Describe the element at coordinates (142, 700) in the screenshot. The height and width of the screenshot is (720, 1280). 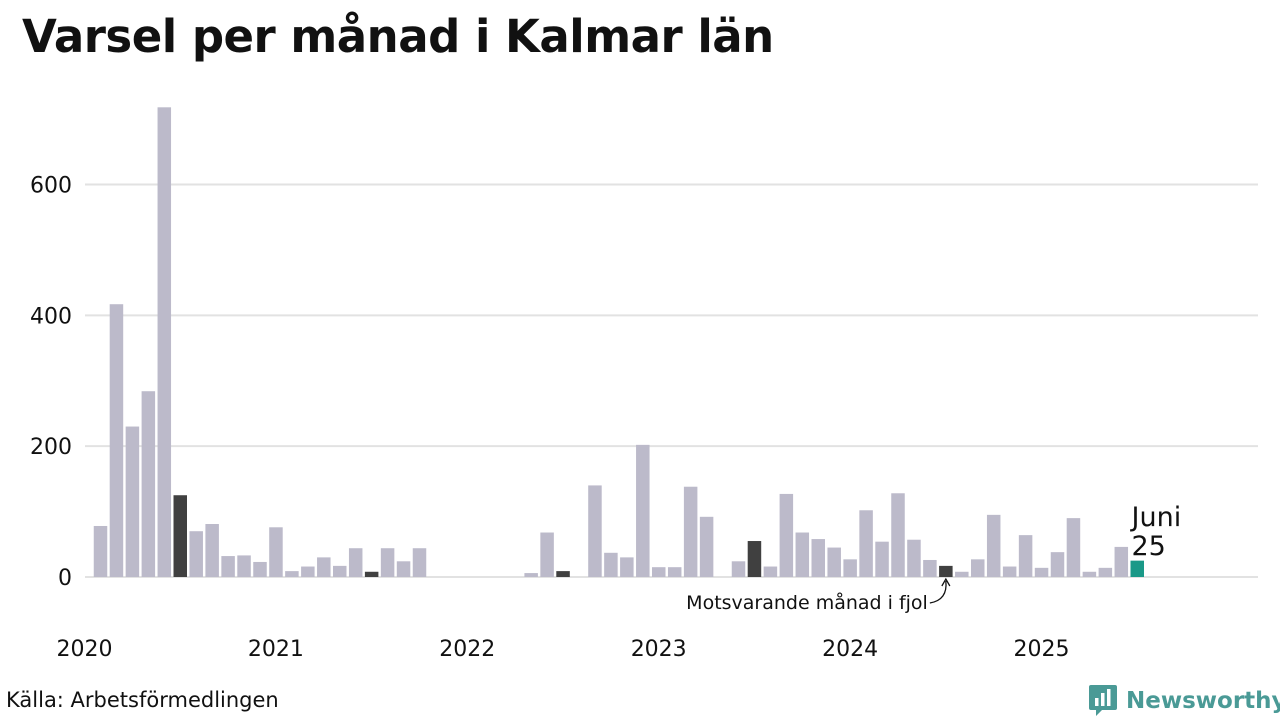
I see `source-note: Källa: Arbetsförmedlingen` at that location.